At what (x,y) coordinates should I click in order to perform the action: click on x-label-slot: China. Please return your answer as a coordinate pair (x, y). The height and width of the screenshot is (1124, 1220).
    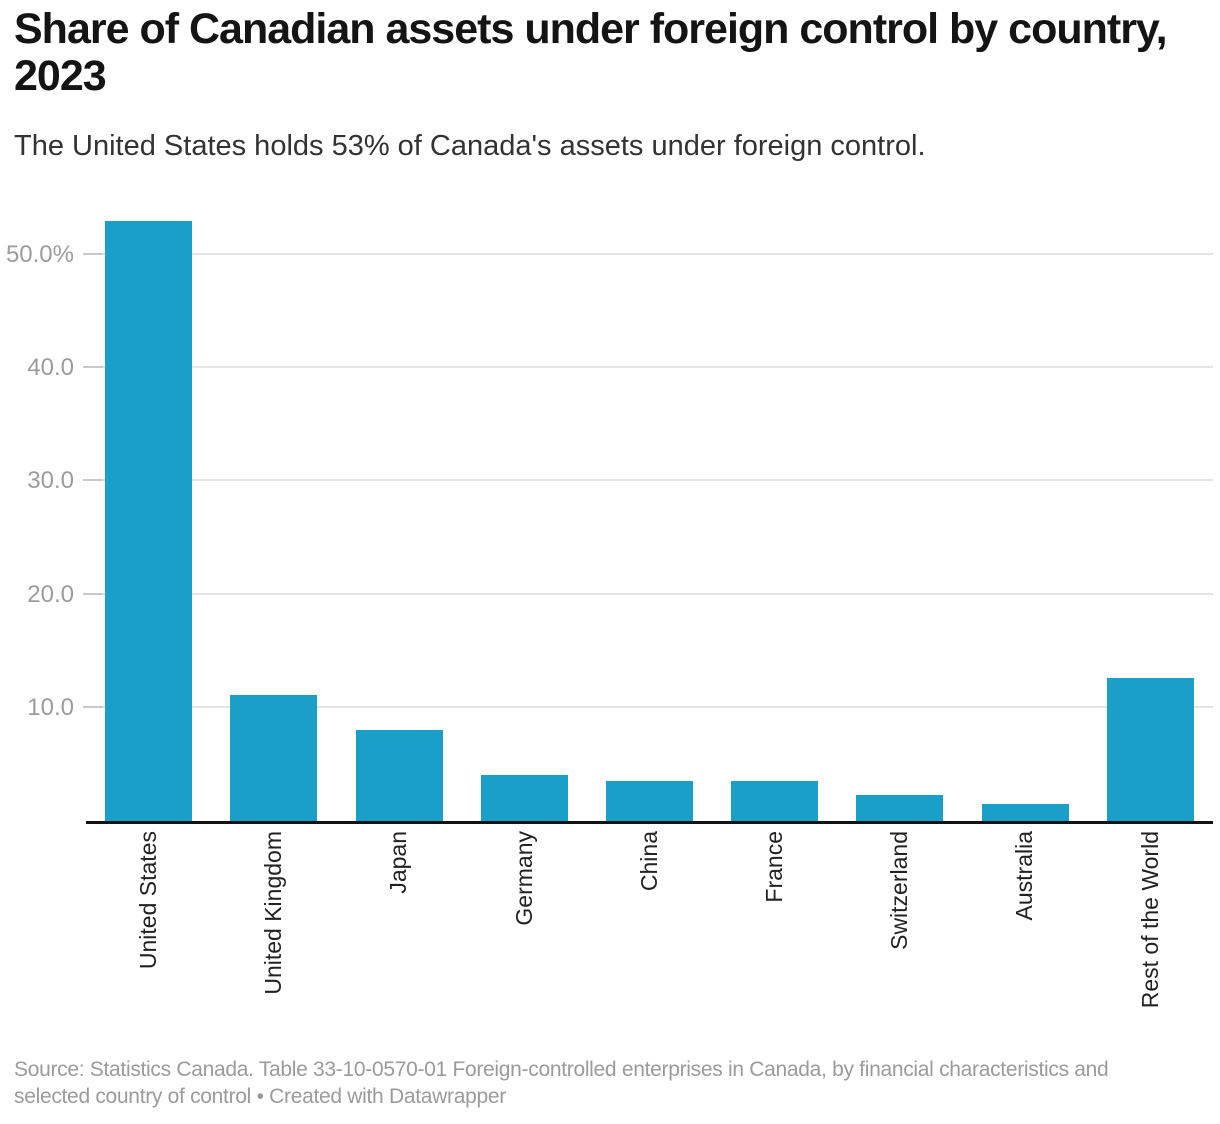
    Looking at the image, I should click on (649, 861).